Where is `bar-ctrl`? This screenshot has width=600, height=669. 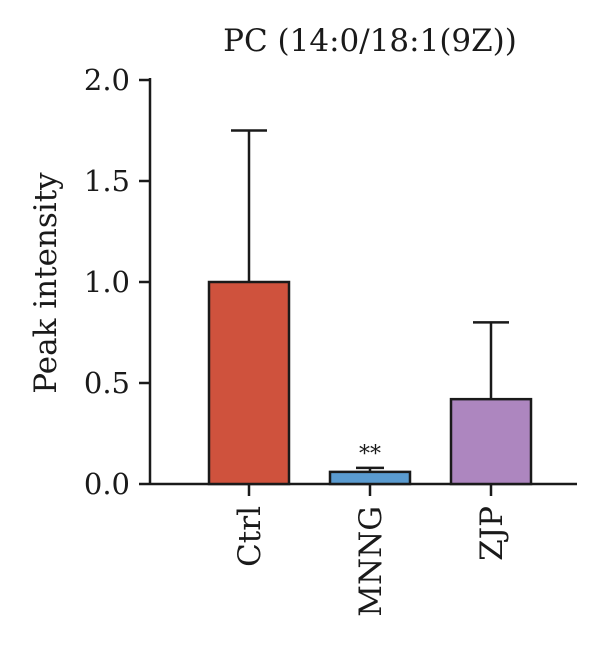 bar-ctrl is located at coordinates (249, 383).